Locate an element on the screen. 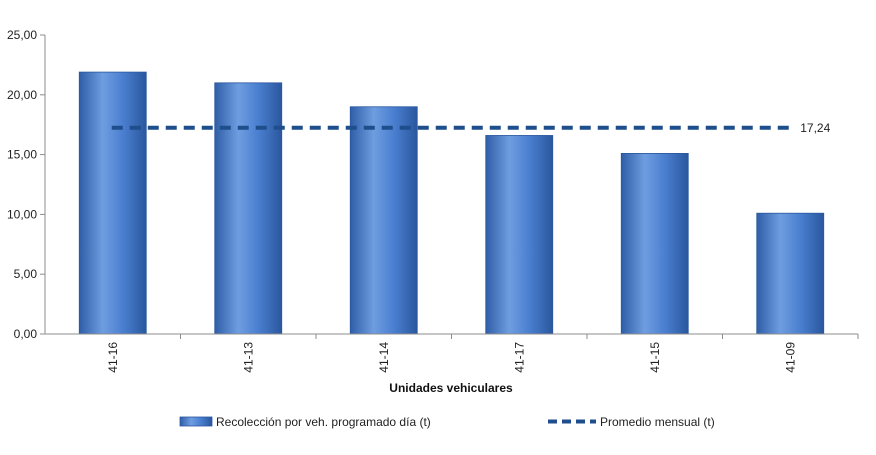 This screenshot has height=455, width=876. y-tick-label: 20,00 is located at coordinates (22, 95).